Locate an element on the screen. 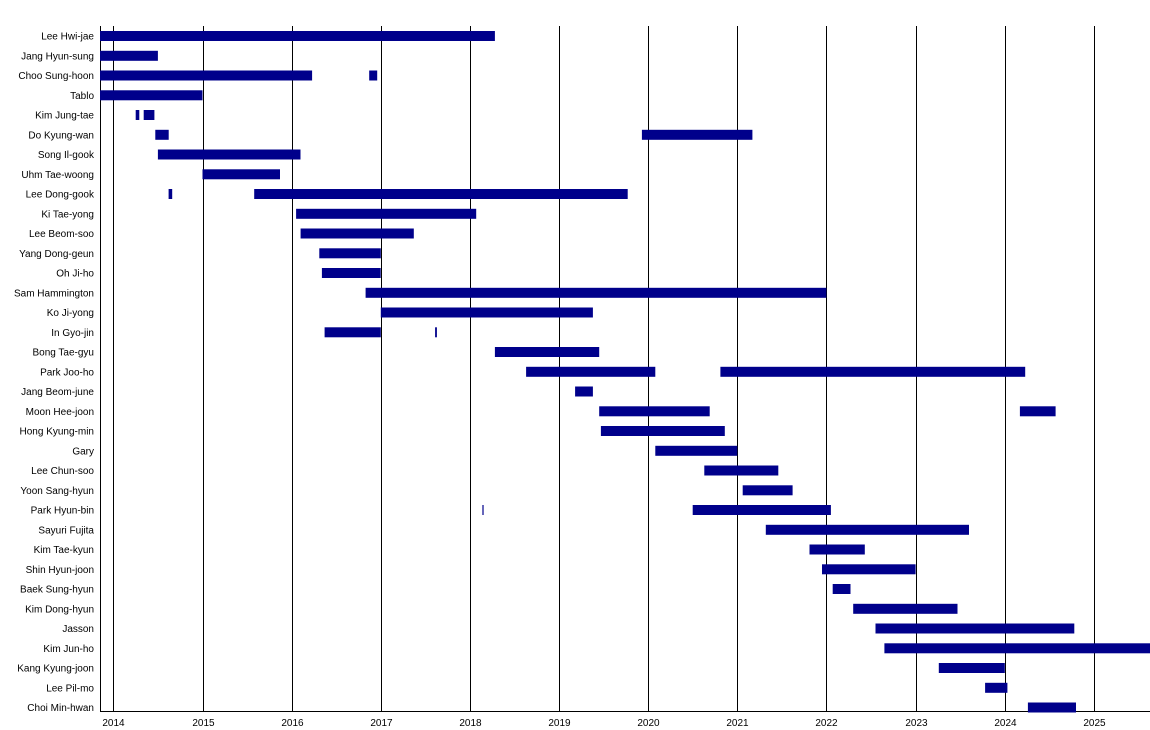  row-label: Park Hyun-bin is located at coordinates (62, 511).